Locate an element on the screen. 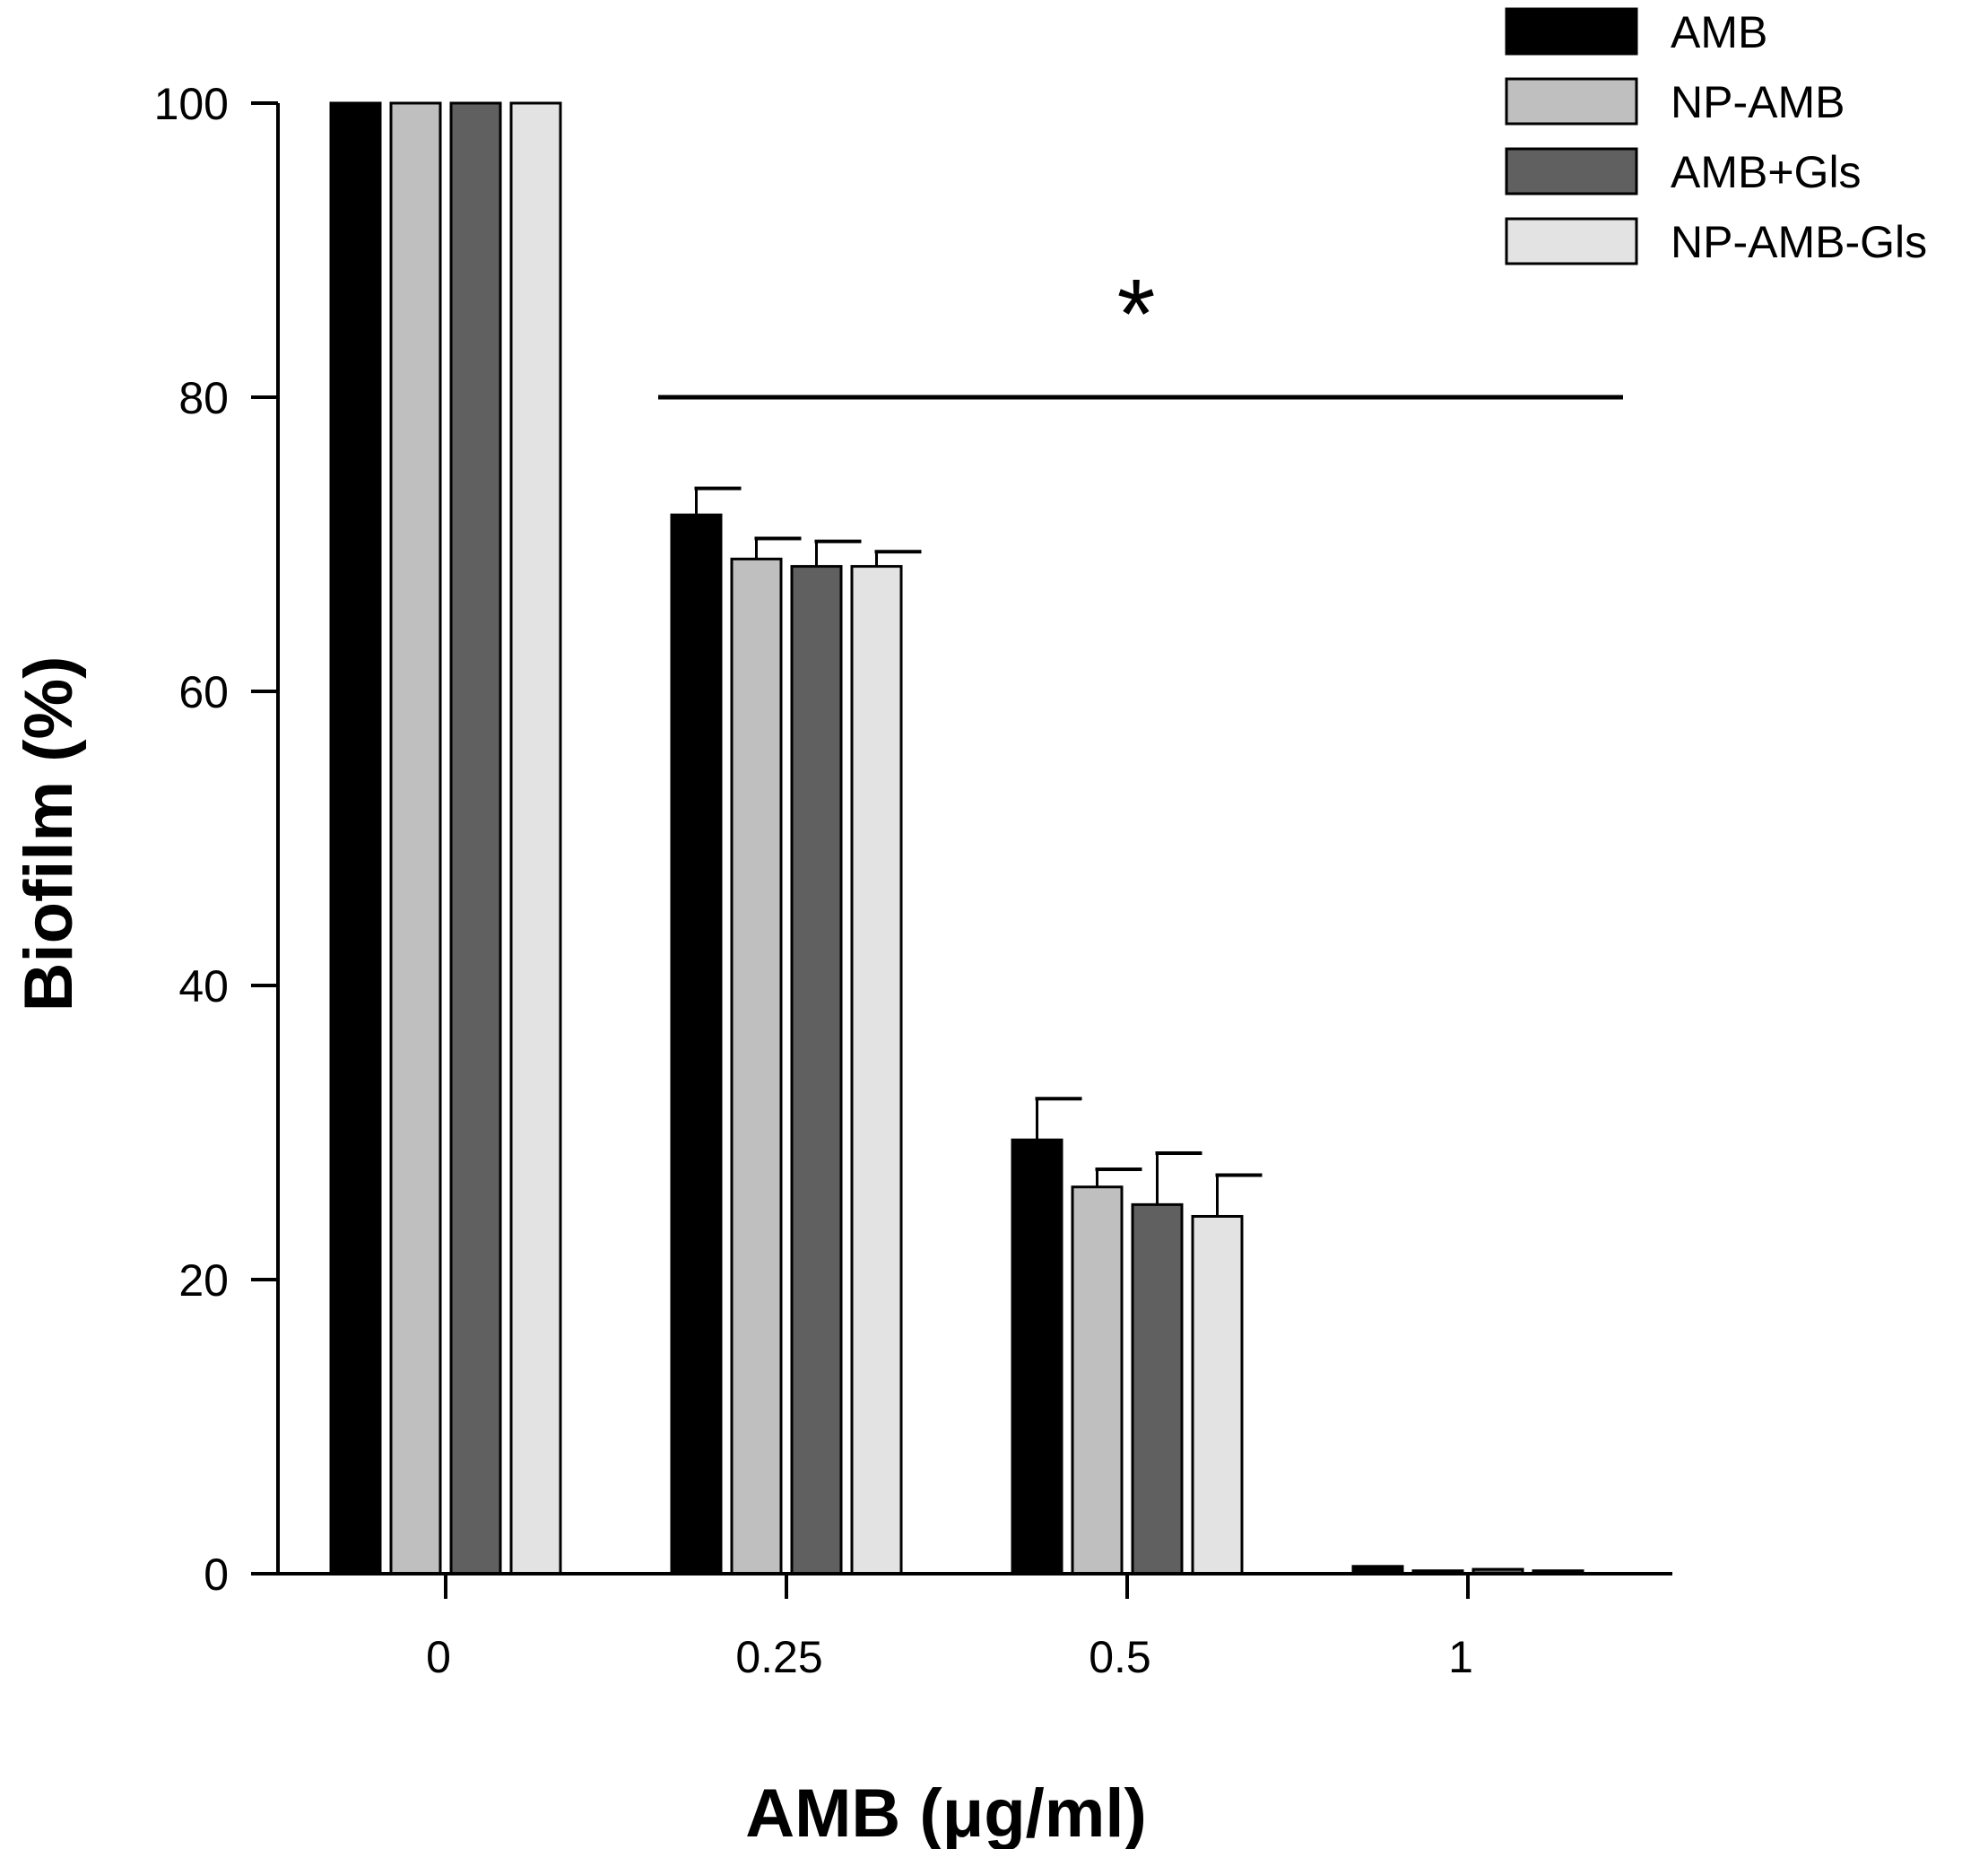  y-tick-label: 100 is located at coordinates (191, 104).